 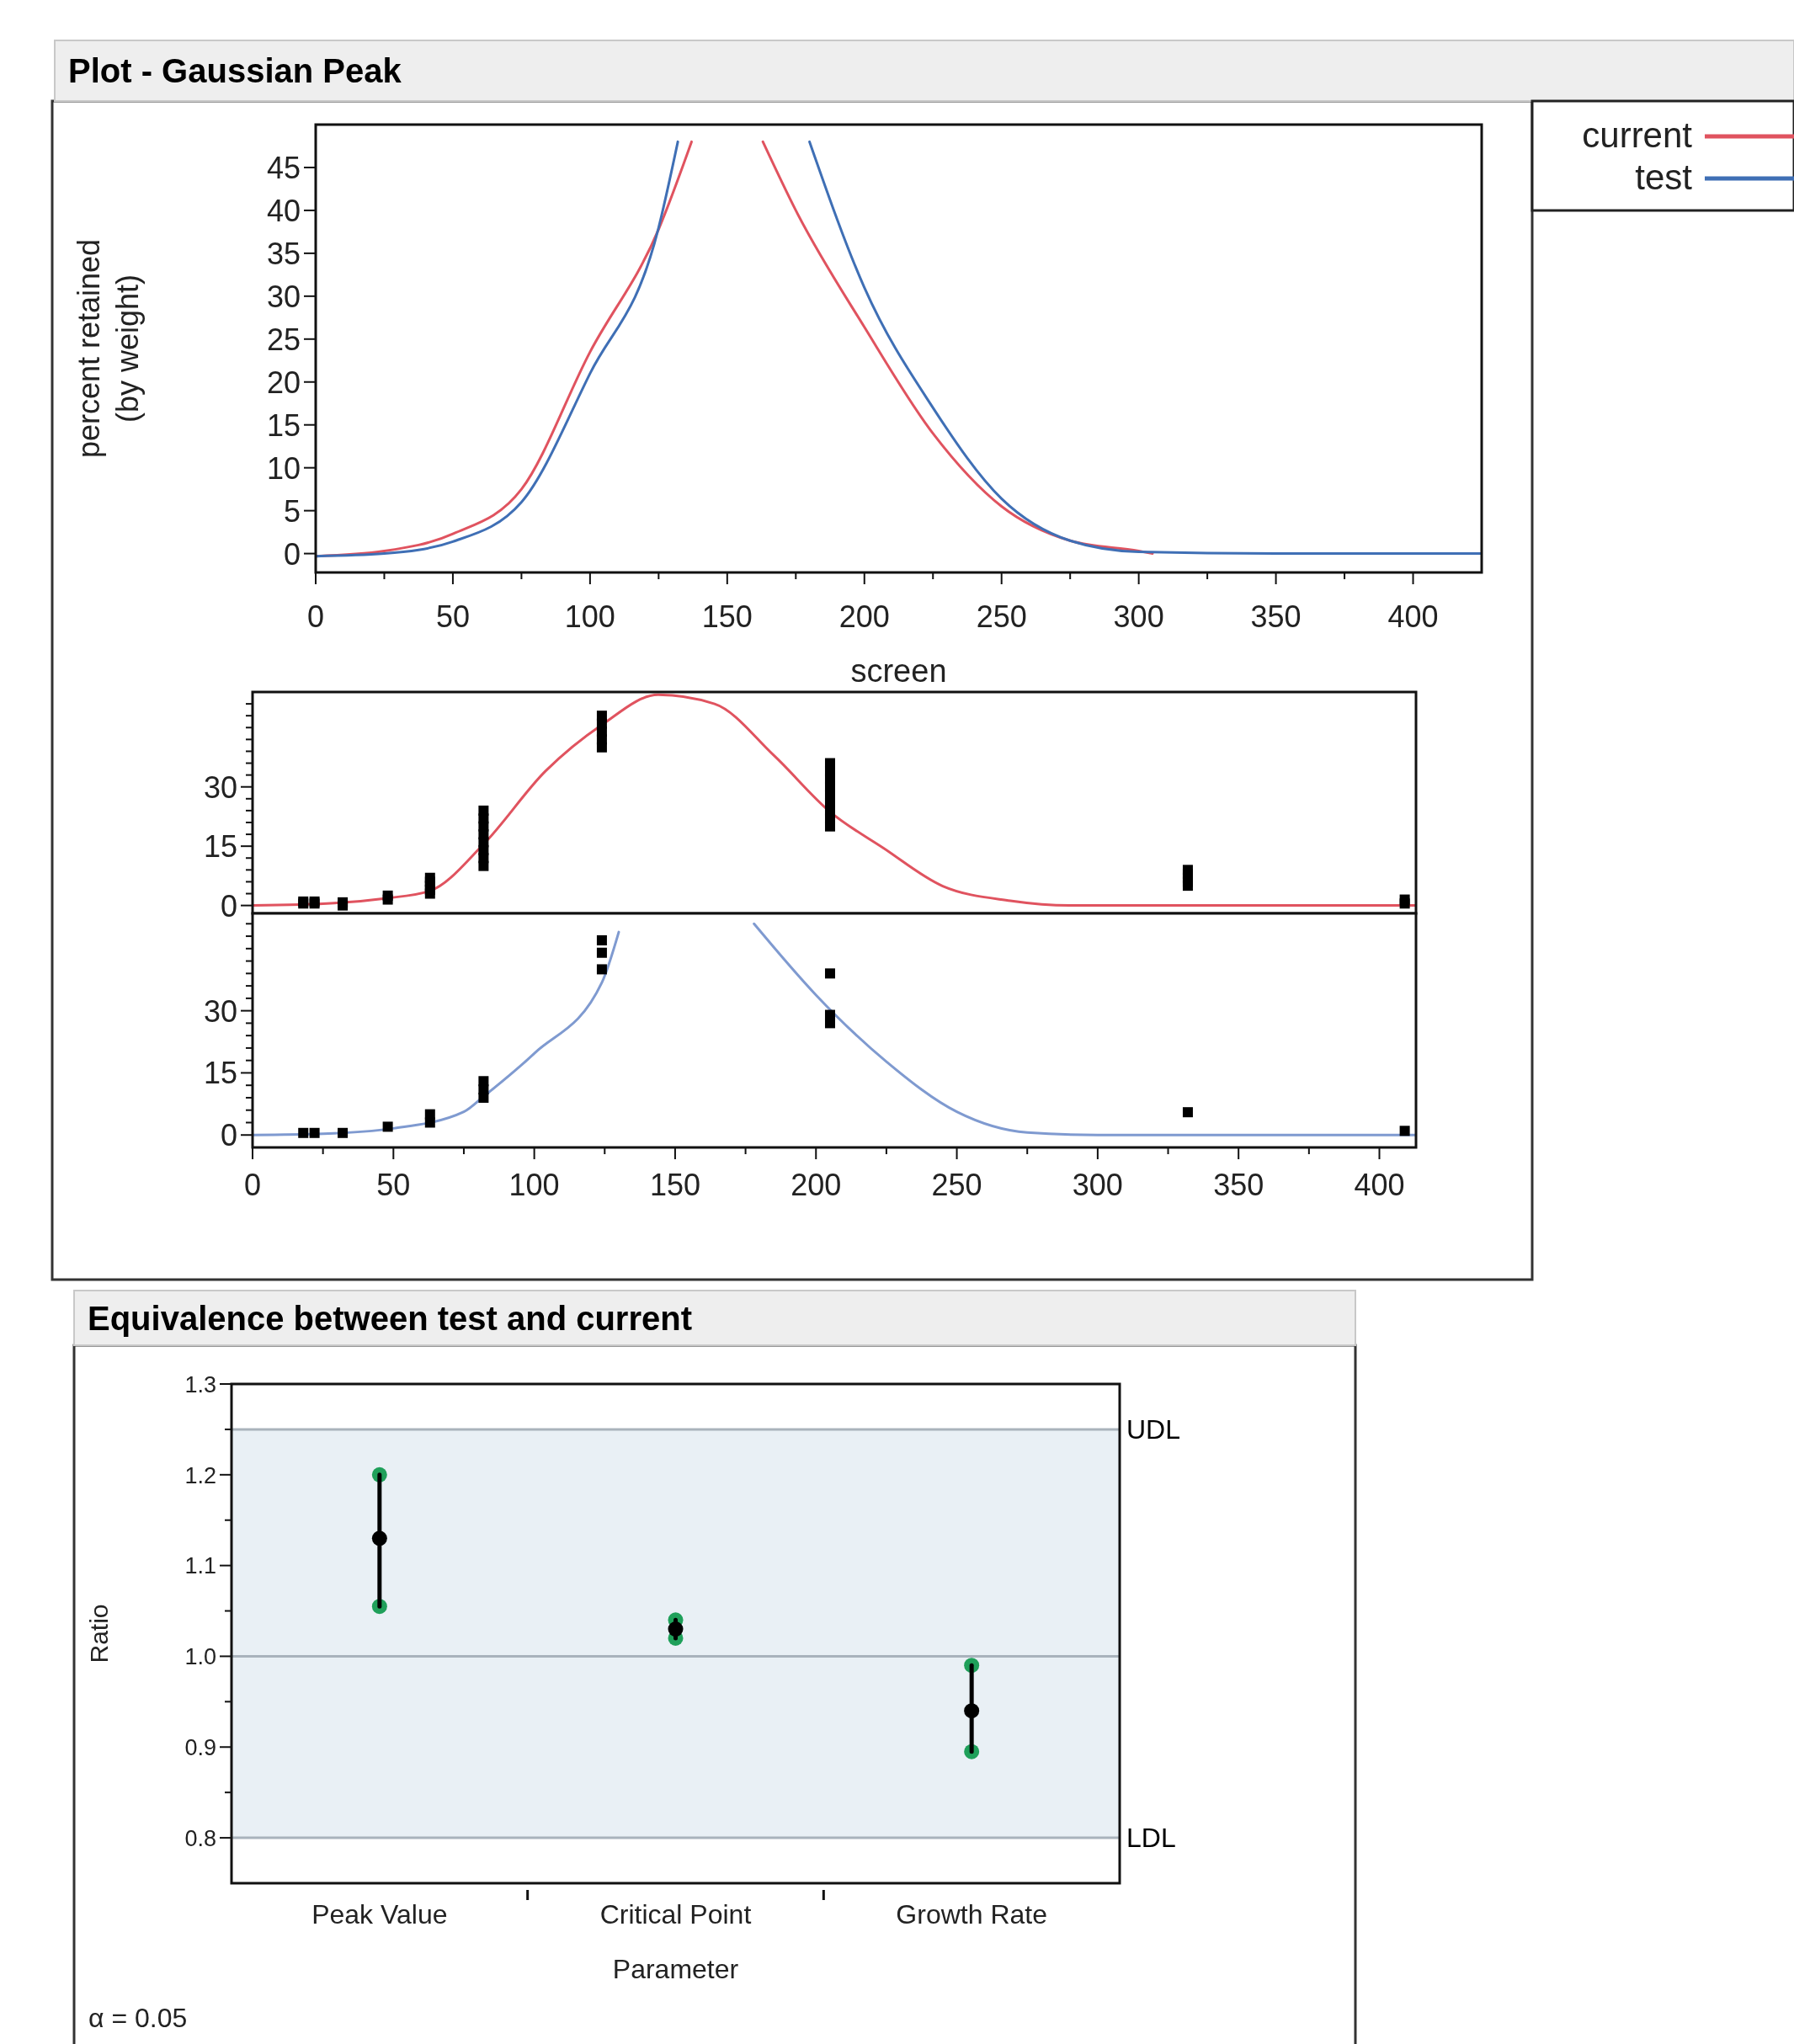 What do you see at coordinates (283, 210) in the screenshot?
I see `y-tick-label: 40` at bounding box center [283, 210].